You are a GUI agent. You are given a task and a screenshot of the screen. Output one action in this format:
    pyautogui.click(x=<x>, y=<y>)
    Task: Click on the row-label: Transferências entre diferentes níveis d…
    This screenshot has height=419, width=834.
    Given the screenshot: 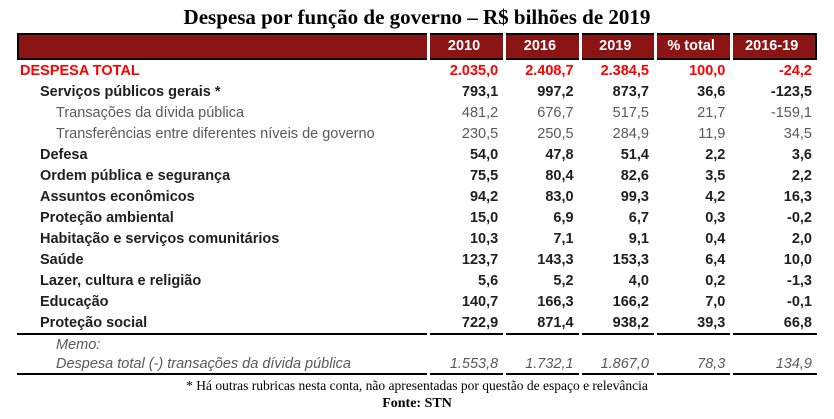 What is the action you would take?
    pyautogui.click(x=215, y=133)
    